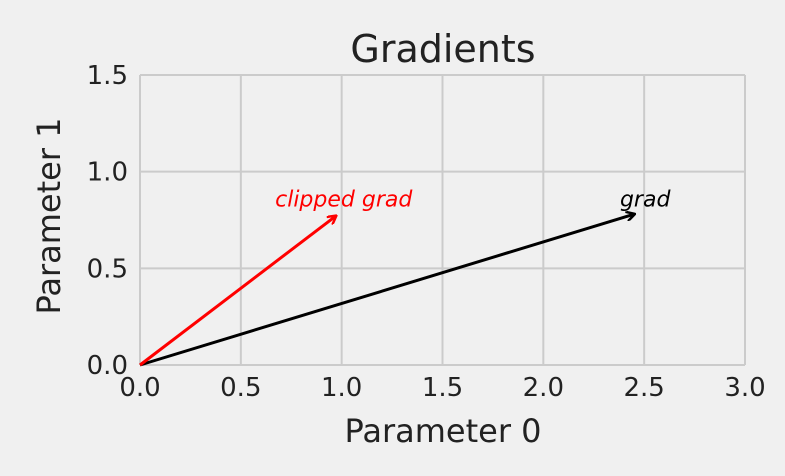 Image resolution: width=785 pixels, height=476 pixels. What do you see at coordinates (442, 388) in the screenshot?
I see `x-tick-label: 1.5` at bounding box center [442, 388].